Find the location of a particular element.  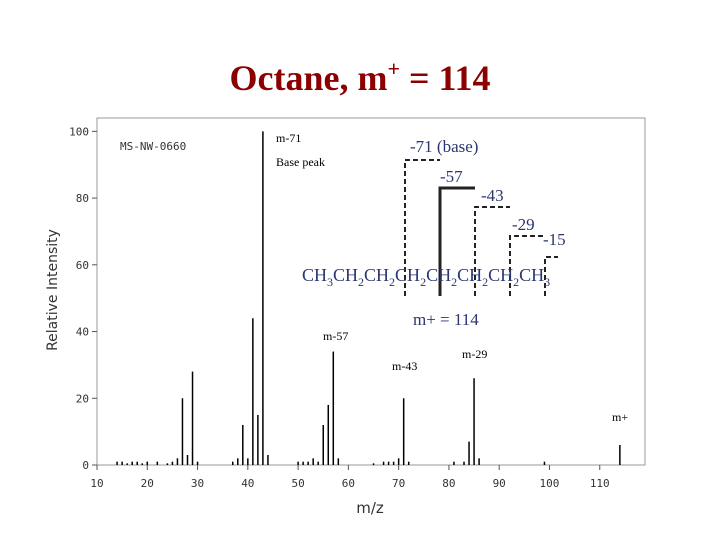

fragment-label: -57 is located at coordinates (451, 176).